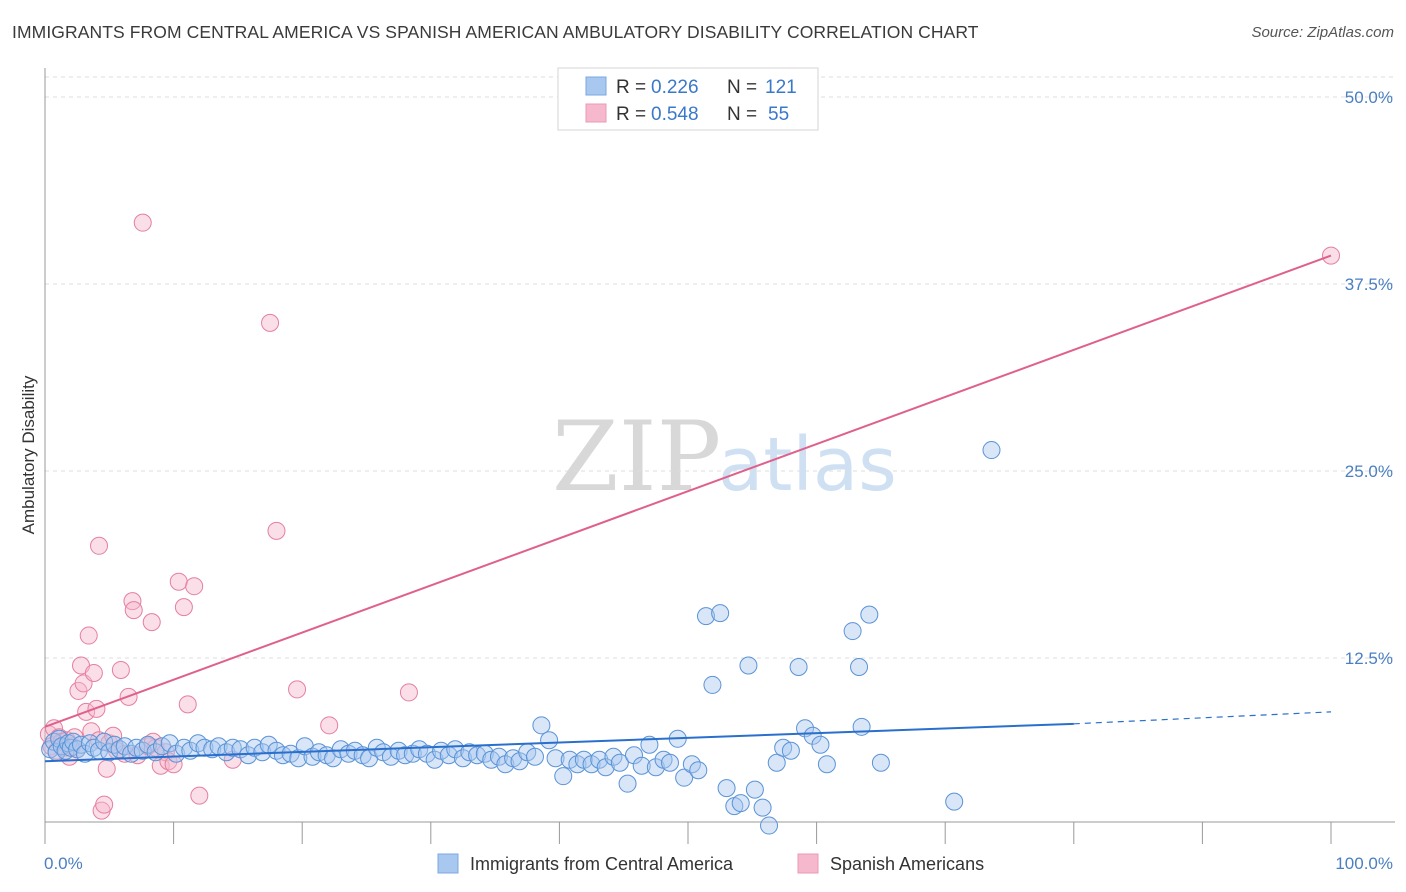 The image size is (1406, 892). What do you see at coordinates (675, 114) in the screenshot?
I see `stats-r-value-2: 0.548` at bounding box center [675, 114].